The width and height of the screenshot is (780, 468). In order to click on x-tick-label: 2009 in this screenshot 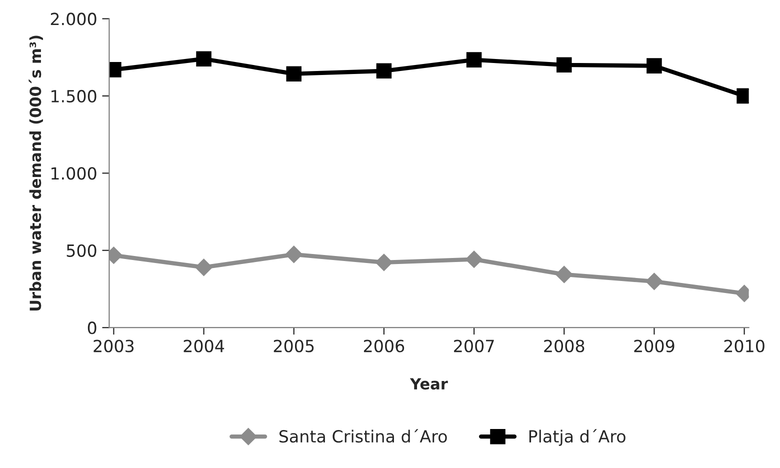, I will do `click(654, 346)`.